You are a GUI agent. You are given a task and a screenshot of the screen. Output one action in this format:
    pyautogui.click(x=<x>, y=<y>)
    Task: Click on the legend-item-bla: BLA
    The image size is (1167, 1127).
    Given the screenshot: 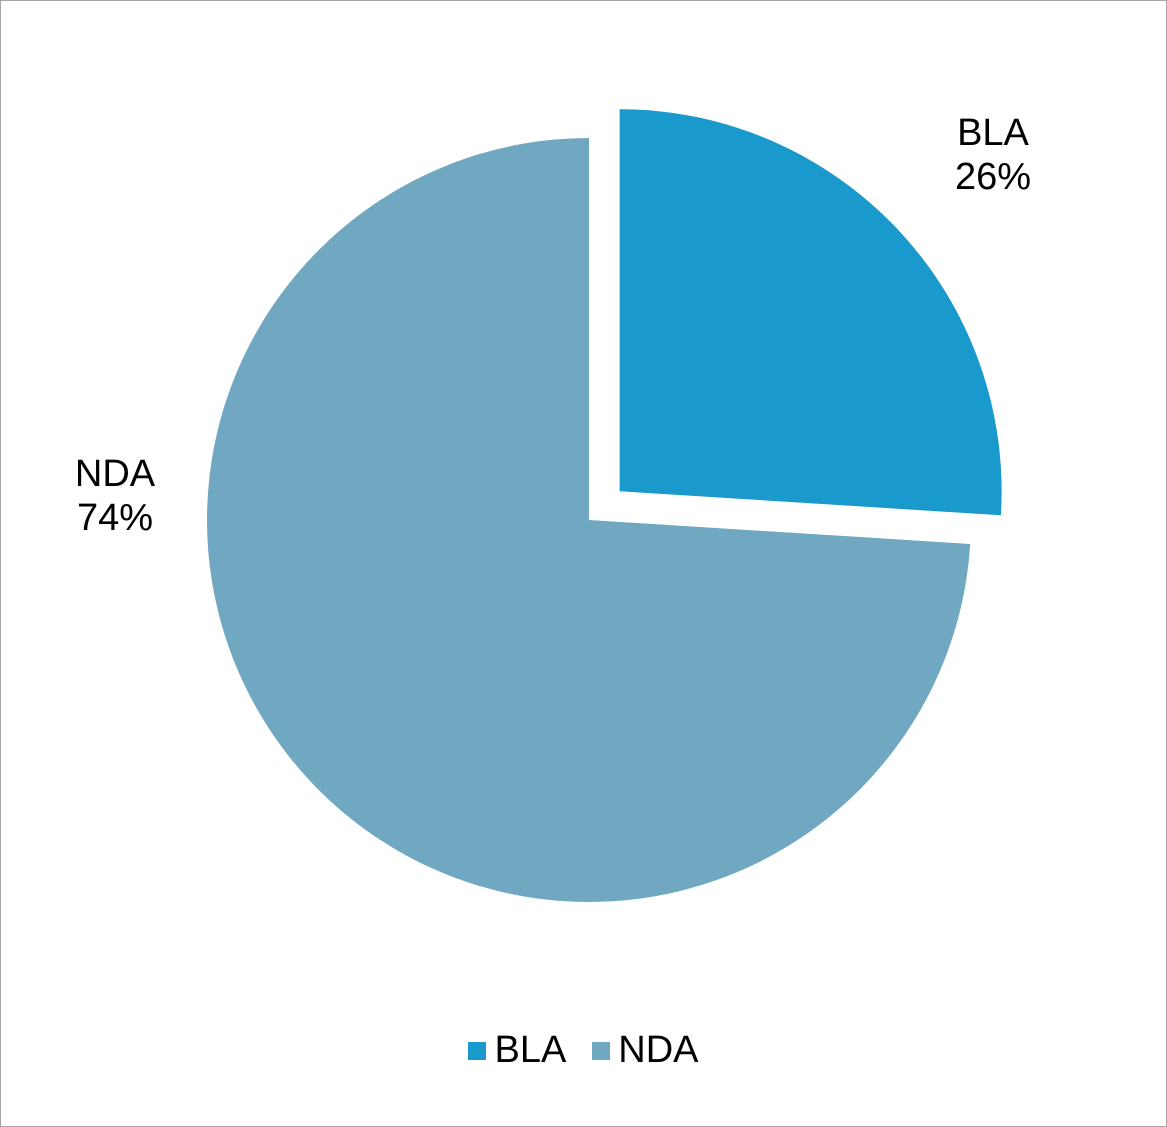 What is the action you would take?
    pyautogui.click(x=517, y=1050)
    